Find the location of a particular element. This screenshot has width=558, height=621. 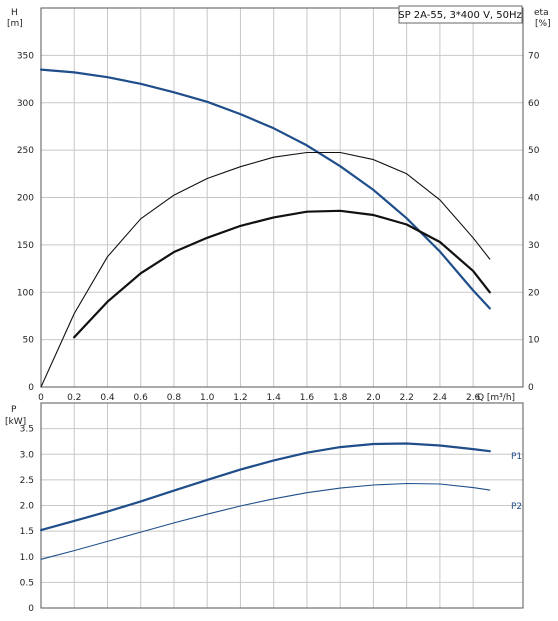

right-y-tick-label: 10 is located at coordinates (534, 341).